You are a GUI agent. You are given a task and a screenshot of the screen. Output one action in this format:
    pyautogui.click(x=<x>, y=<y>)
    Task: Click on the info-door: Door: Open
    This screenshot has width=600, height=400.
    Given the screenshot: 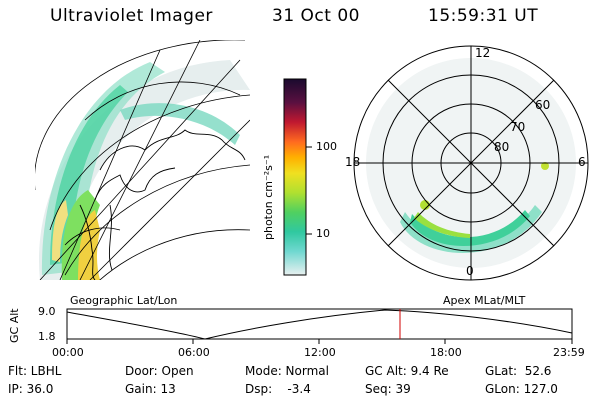 What is the action you would take?
    pyautogui.click(x=159, y=371)
    